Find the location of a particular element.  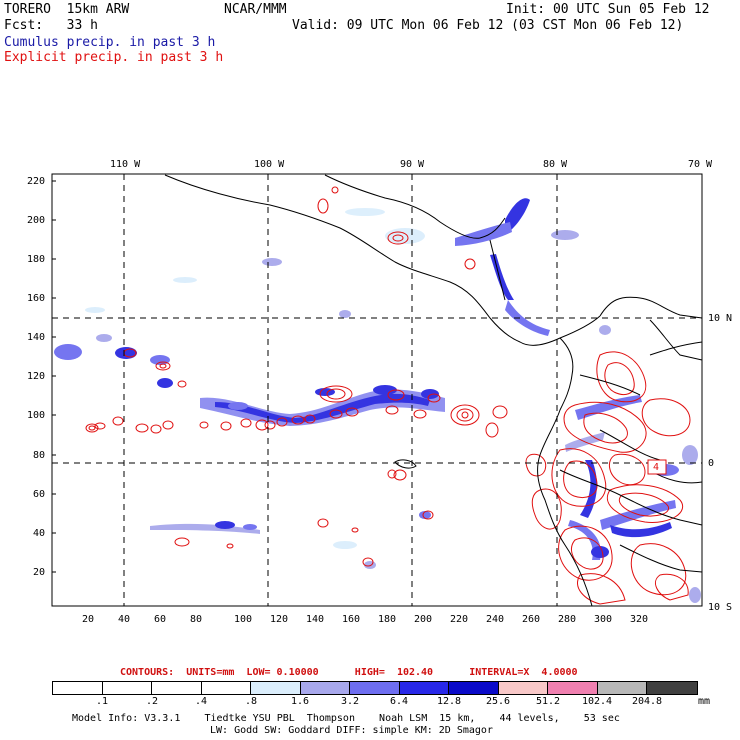

x-tick: 140 is located at coordinates (315, 619).